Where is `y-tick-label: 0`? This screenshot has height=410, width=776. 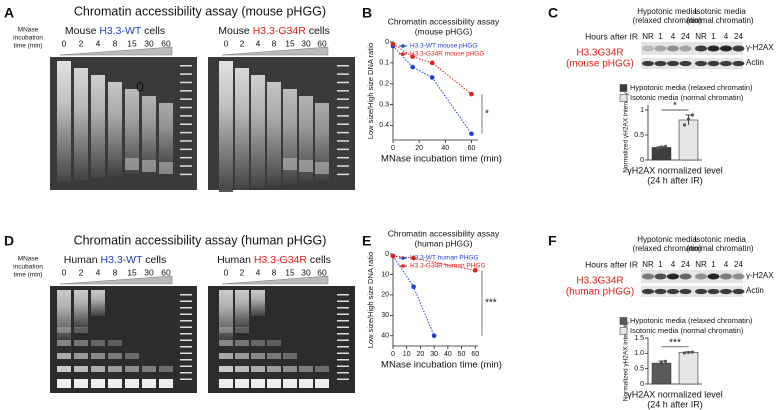
y-tick-label: 0 is located at coordinates (387, 42).